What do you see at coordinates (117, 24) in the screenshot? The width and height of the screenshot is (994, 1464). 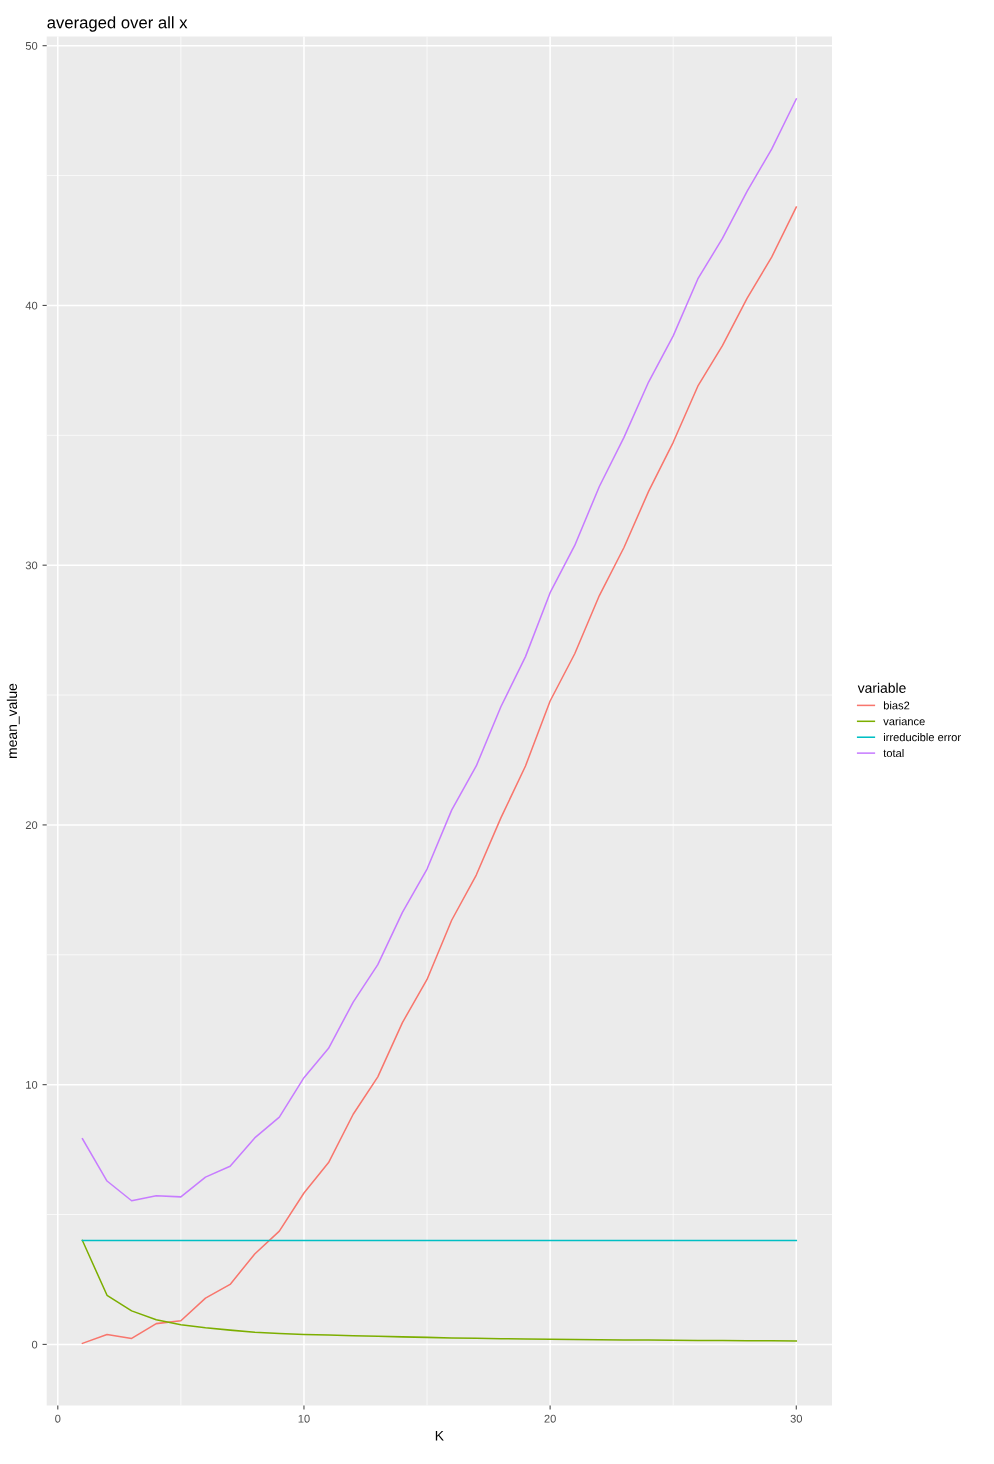 I see `chart-title: averaged over all x` at bounding box center [117, 24].